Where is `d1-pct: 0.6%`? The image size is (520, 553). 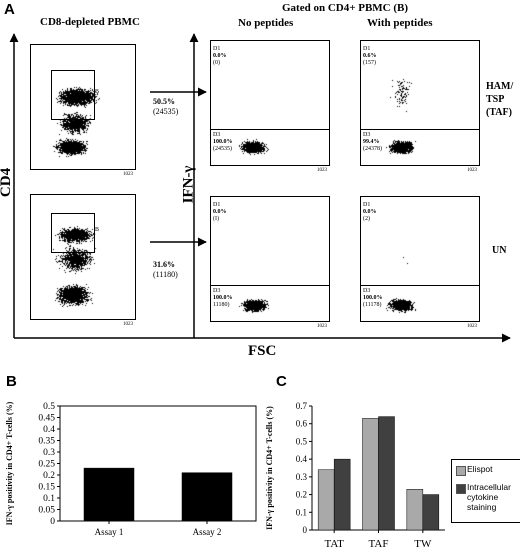 d1-pct: 0.6% is located at coordinates (370, 56).